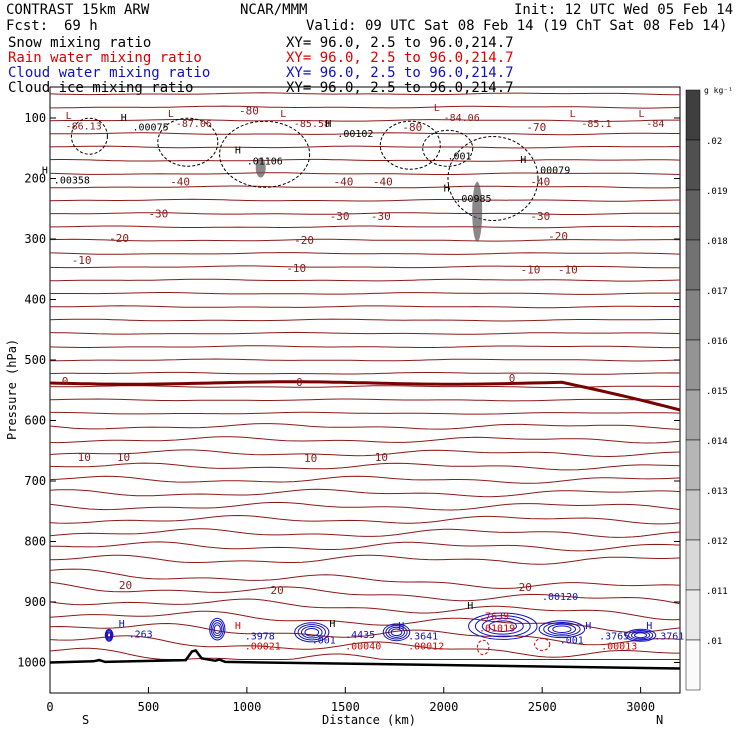 This screenshot has height=740, width=740. I want to click on extremum-label: -85.58, so click(312, 124).